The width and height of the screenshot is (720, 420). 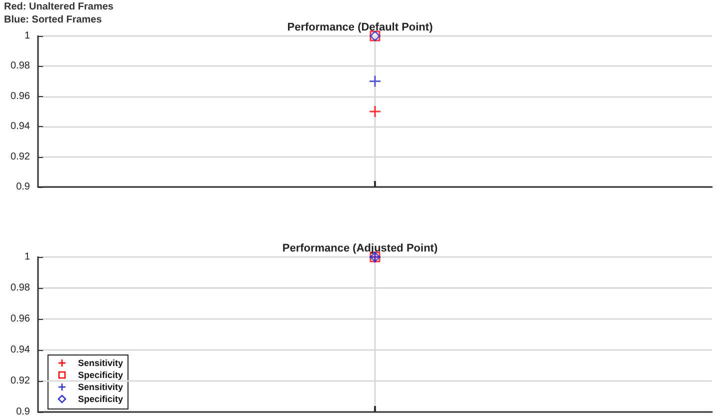 What do you see at coordinates (53, 20) in the screenshot?
I see `text: Blue: Sorted Frames` at bounding box center [53, 20].